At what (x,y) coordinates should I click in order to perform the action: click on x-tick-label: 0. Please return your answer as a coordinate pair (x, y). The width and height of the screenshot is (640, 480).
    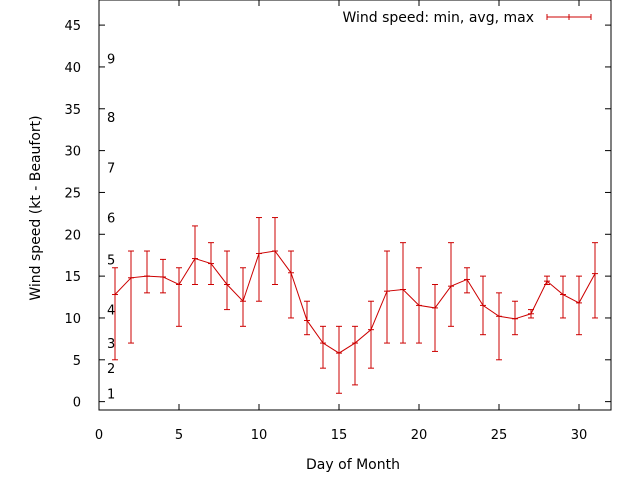
    Looking at the image, I should click on (99, 435).